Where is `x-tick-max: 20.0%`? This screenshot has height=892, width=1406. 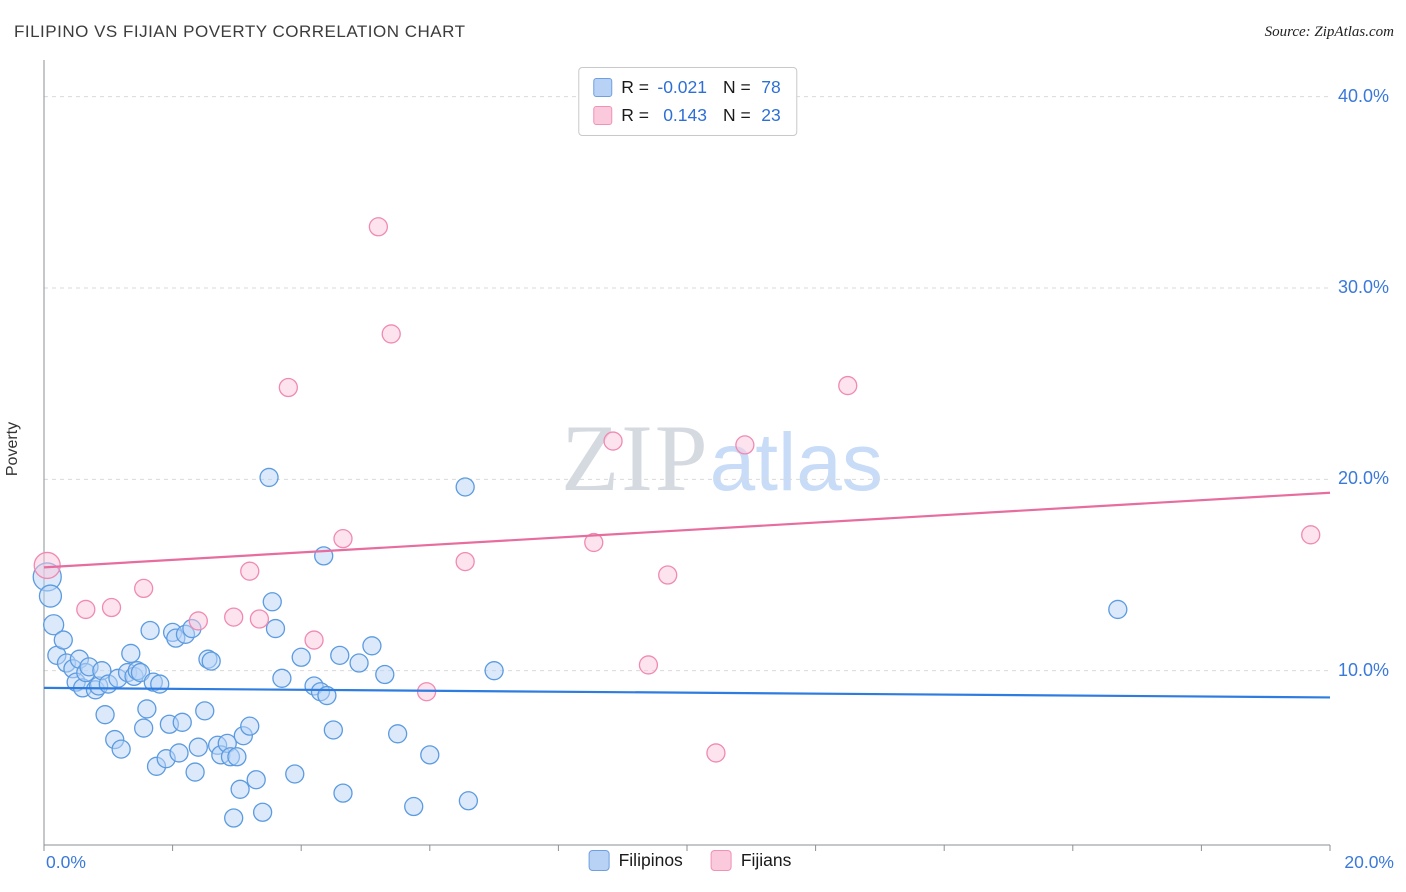 x-tick-max: 20.0% is located at coordinates (1369, 862).